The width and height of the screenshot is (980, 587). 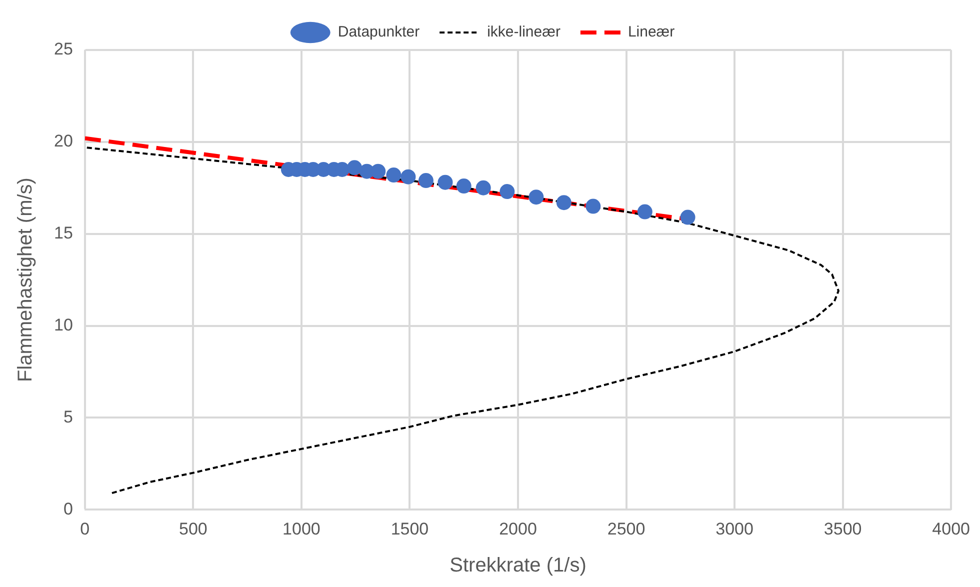 What do you see at coordinates (63, 233) in the screenshot?
I see `y-tick-label: 15` at bounding box center [63, 233].